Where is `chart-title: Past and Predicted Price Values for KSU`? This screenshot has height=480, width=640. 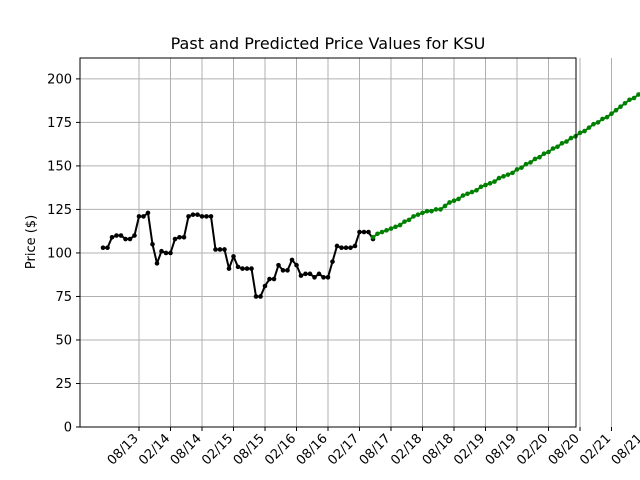 chart-title: Past and Predicted Price Values for KSU is located at coordinates (328, 43).